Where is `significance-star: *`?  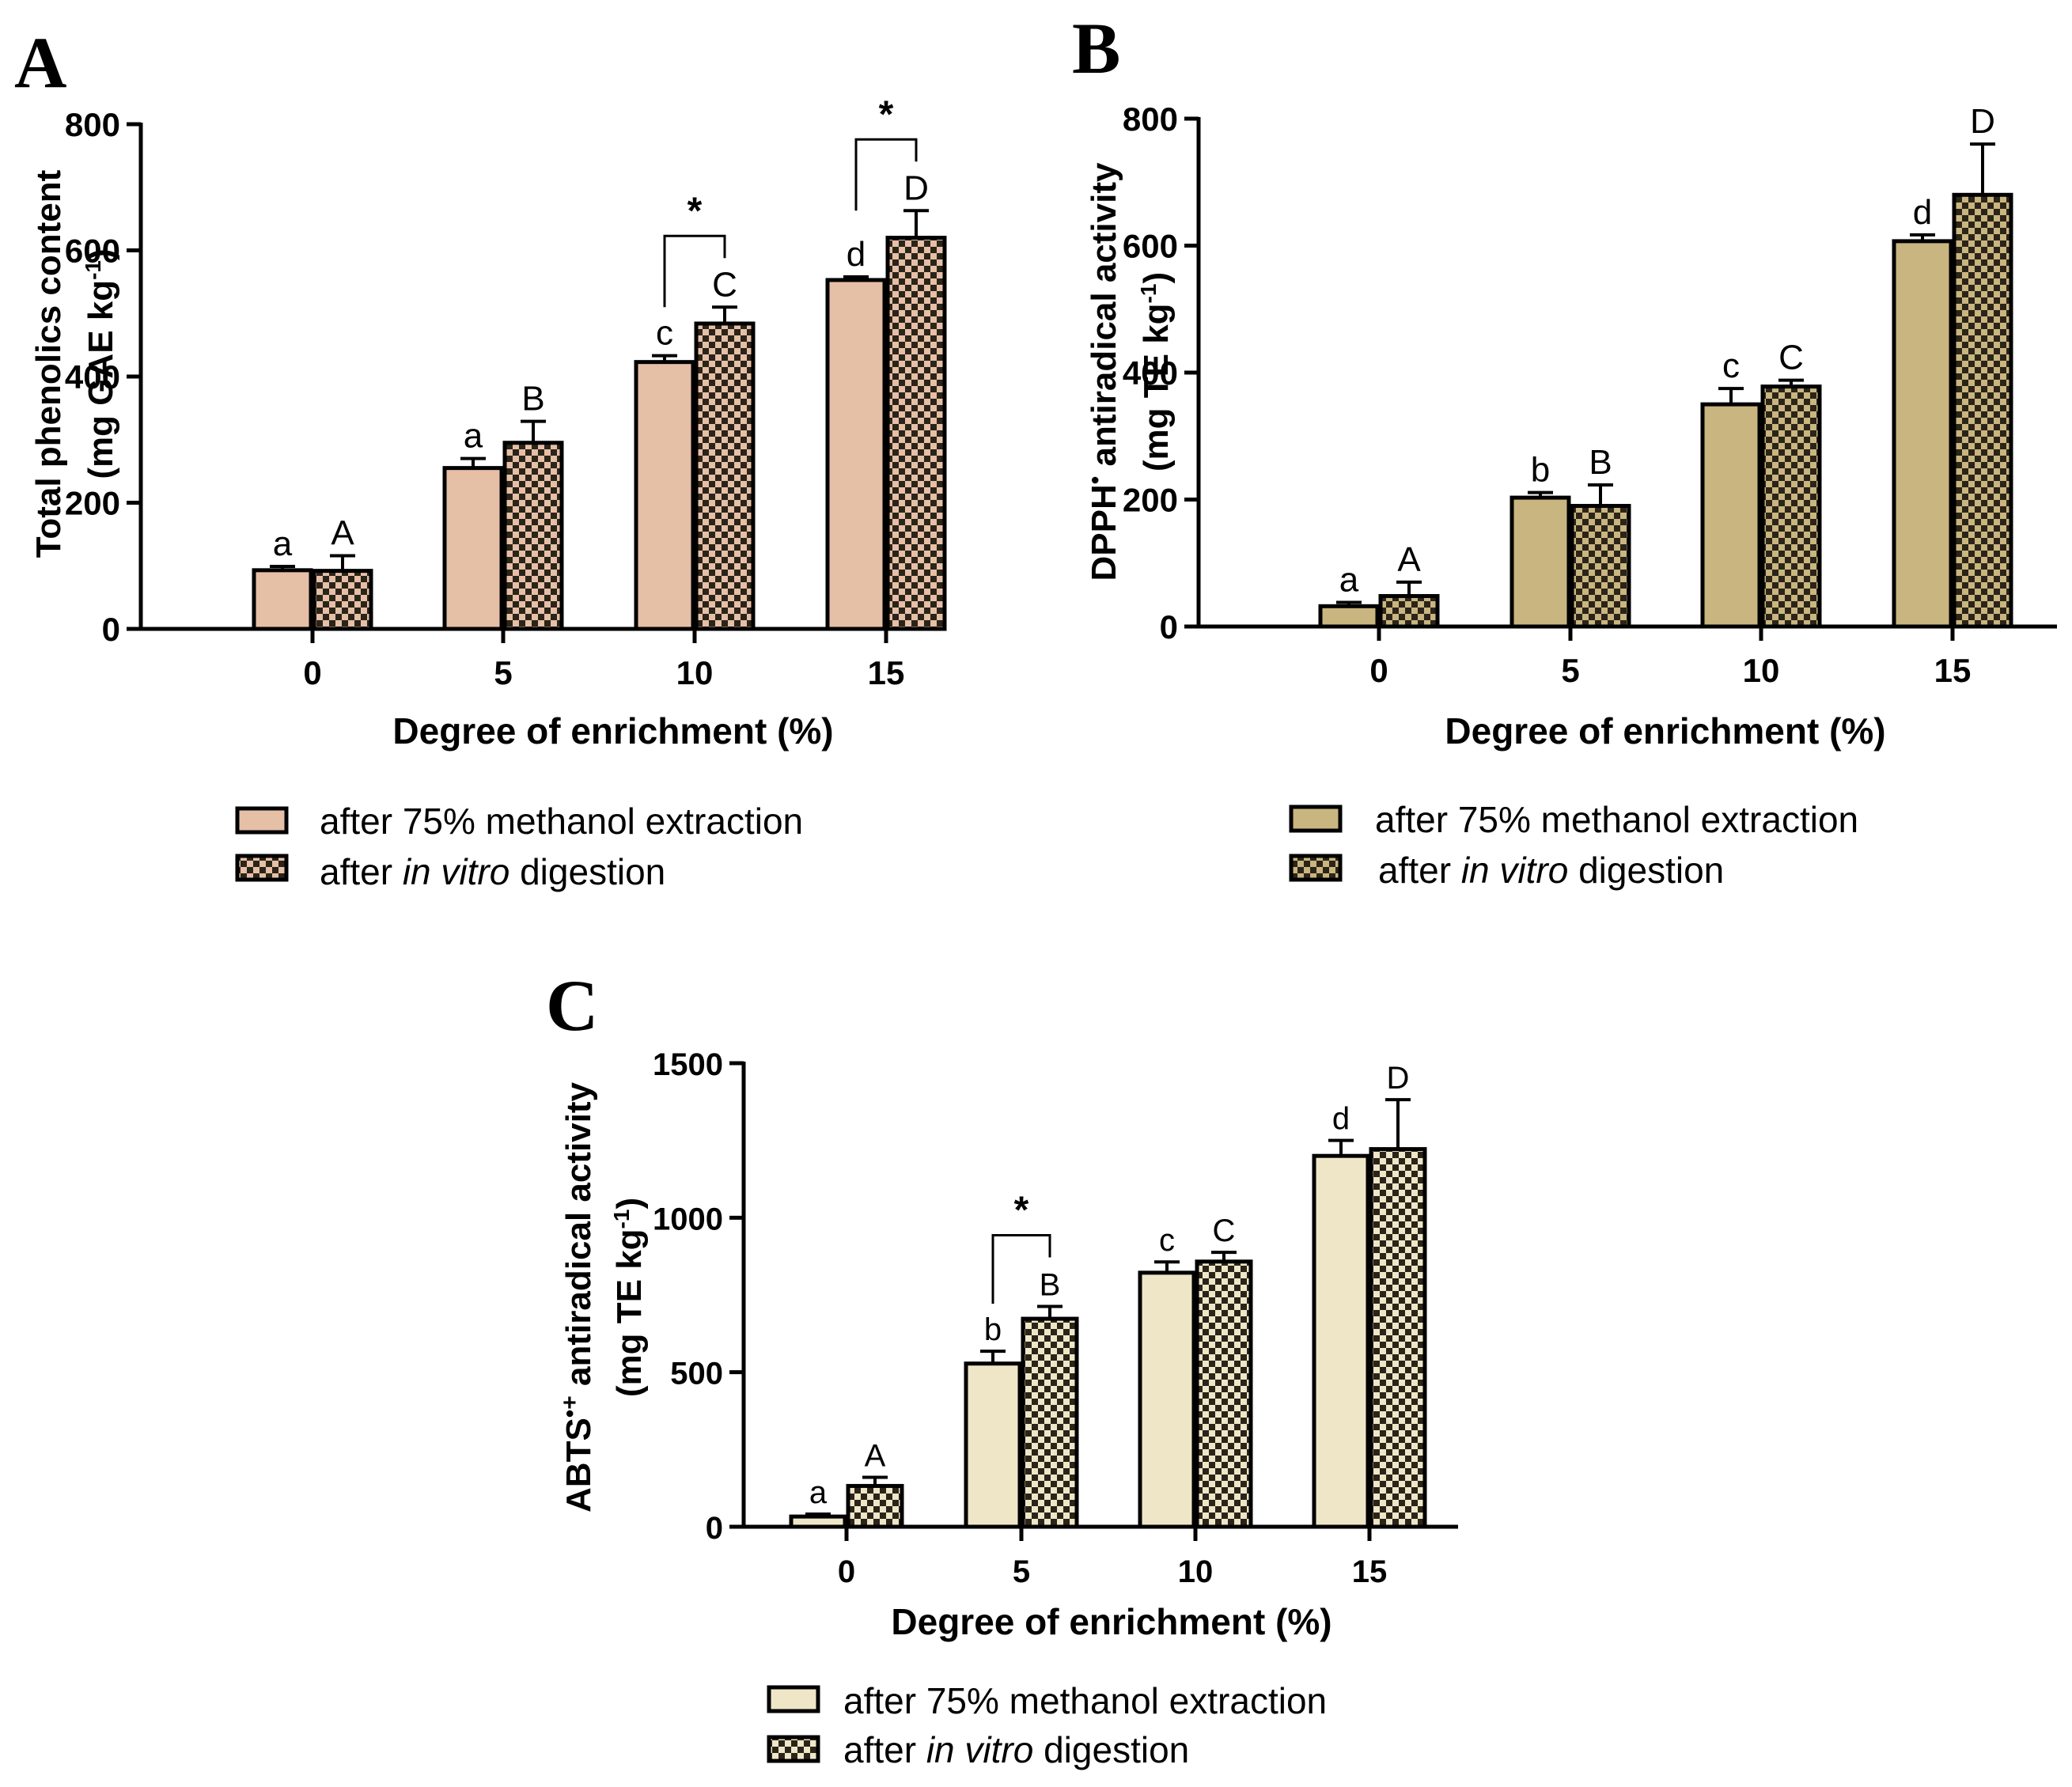 significance-star: * is located at coordinates (886, 114).